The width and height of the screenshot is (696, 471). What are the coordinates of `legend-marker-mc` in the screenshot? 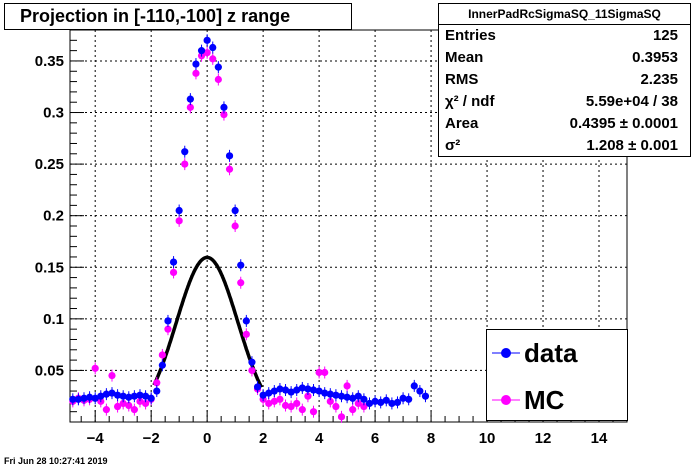 It's located at (506, 400).